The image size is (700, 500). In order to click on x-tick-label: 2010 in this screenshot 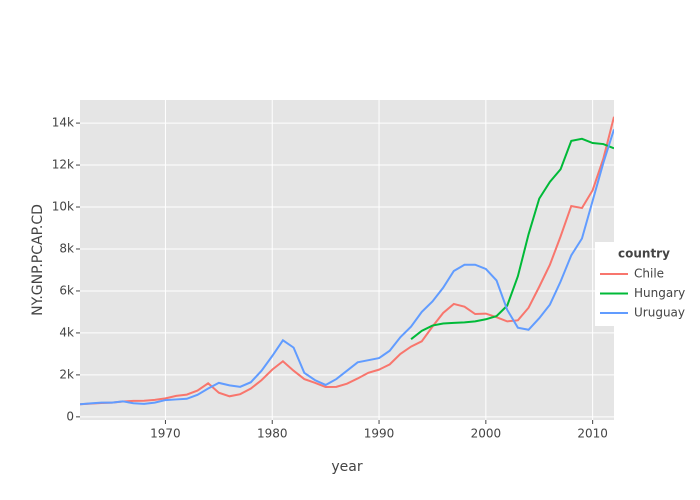, I will do `click(592, 434)`.